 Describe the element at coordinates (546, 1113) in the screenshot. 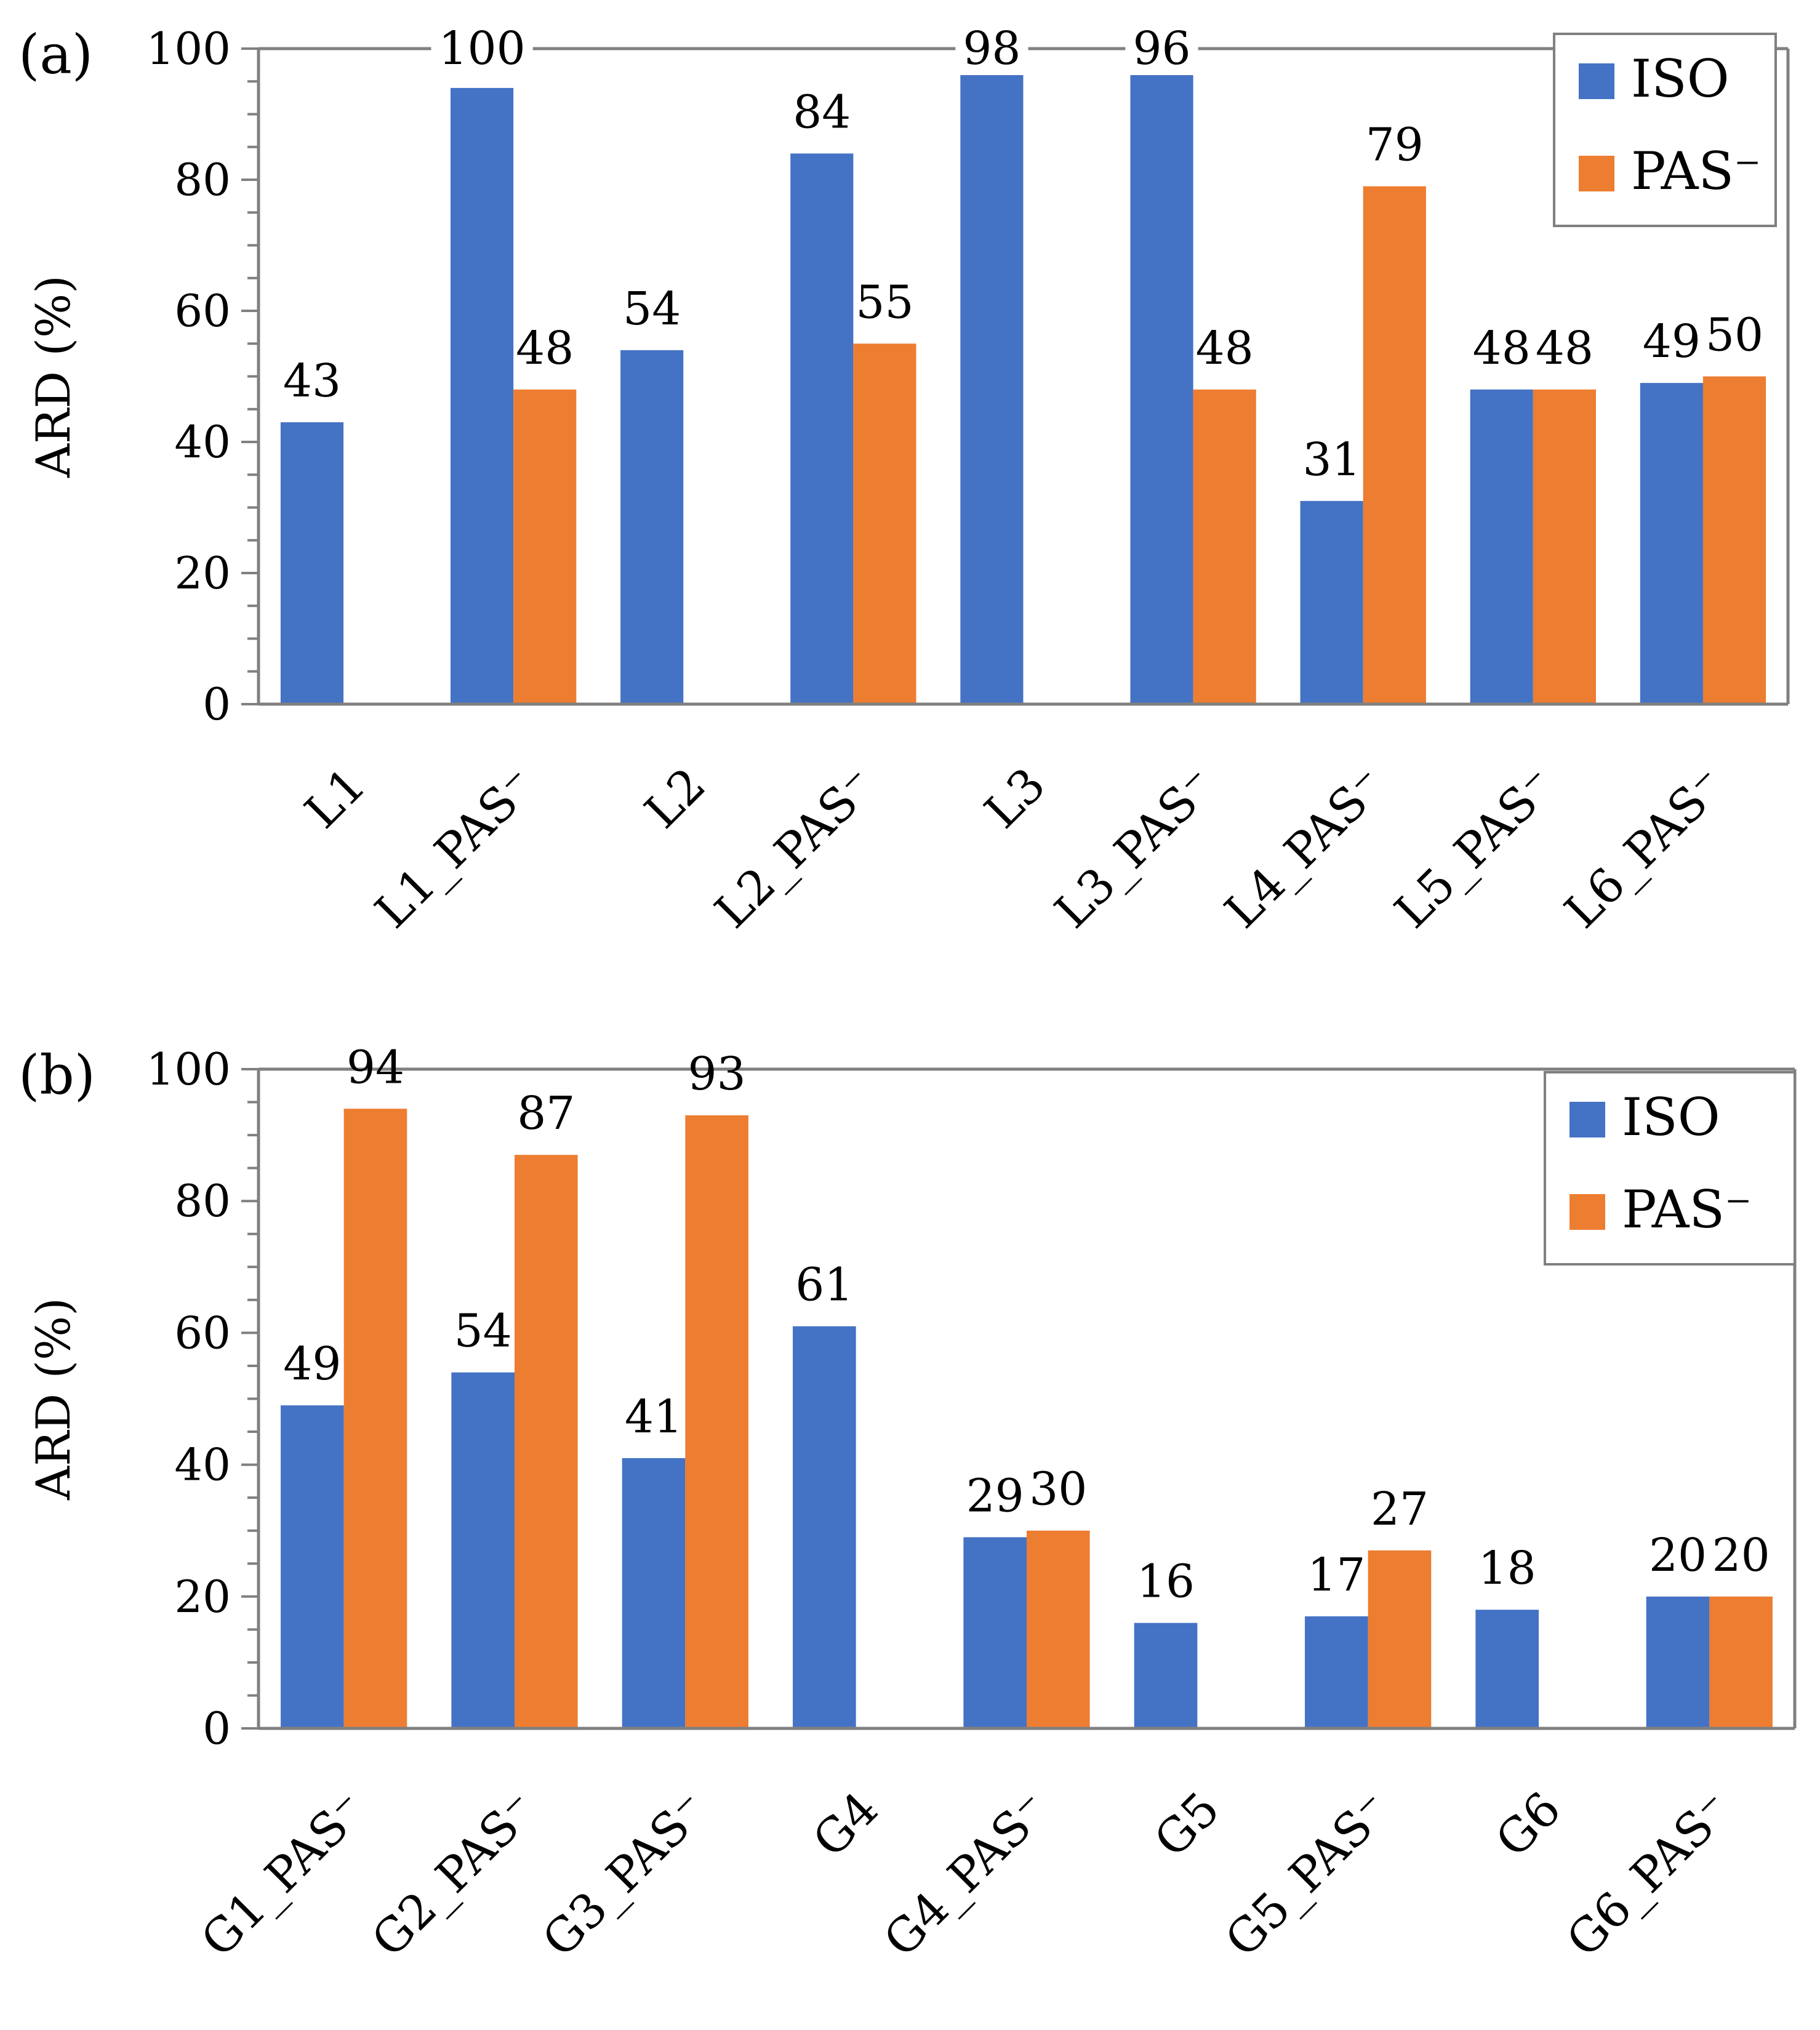

I see `data-label: 87` at that location.